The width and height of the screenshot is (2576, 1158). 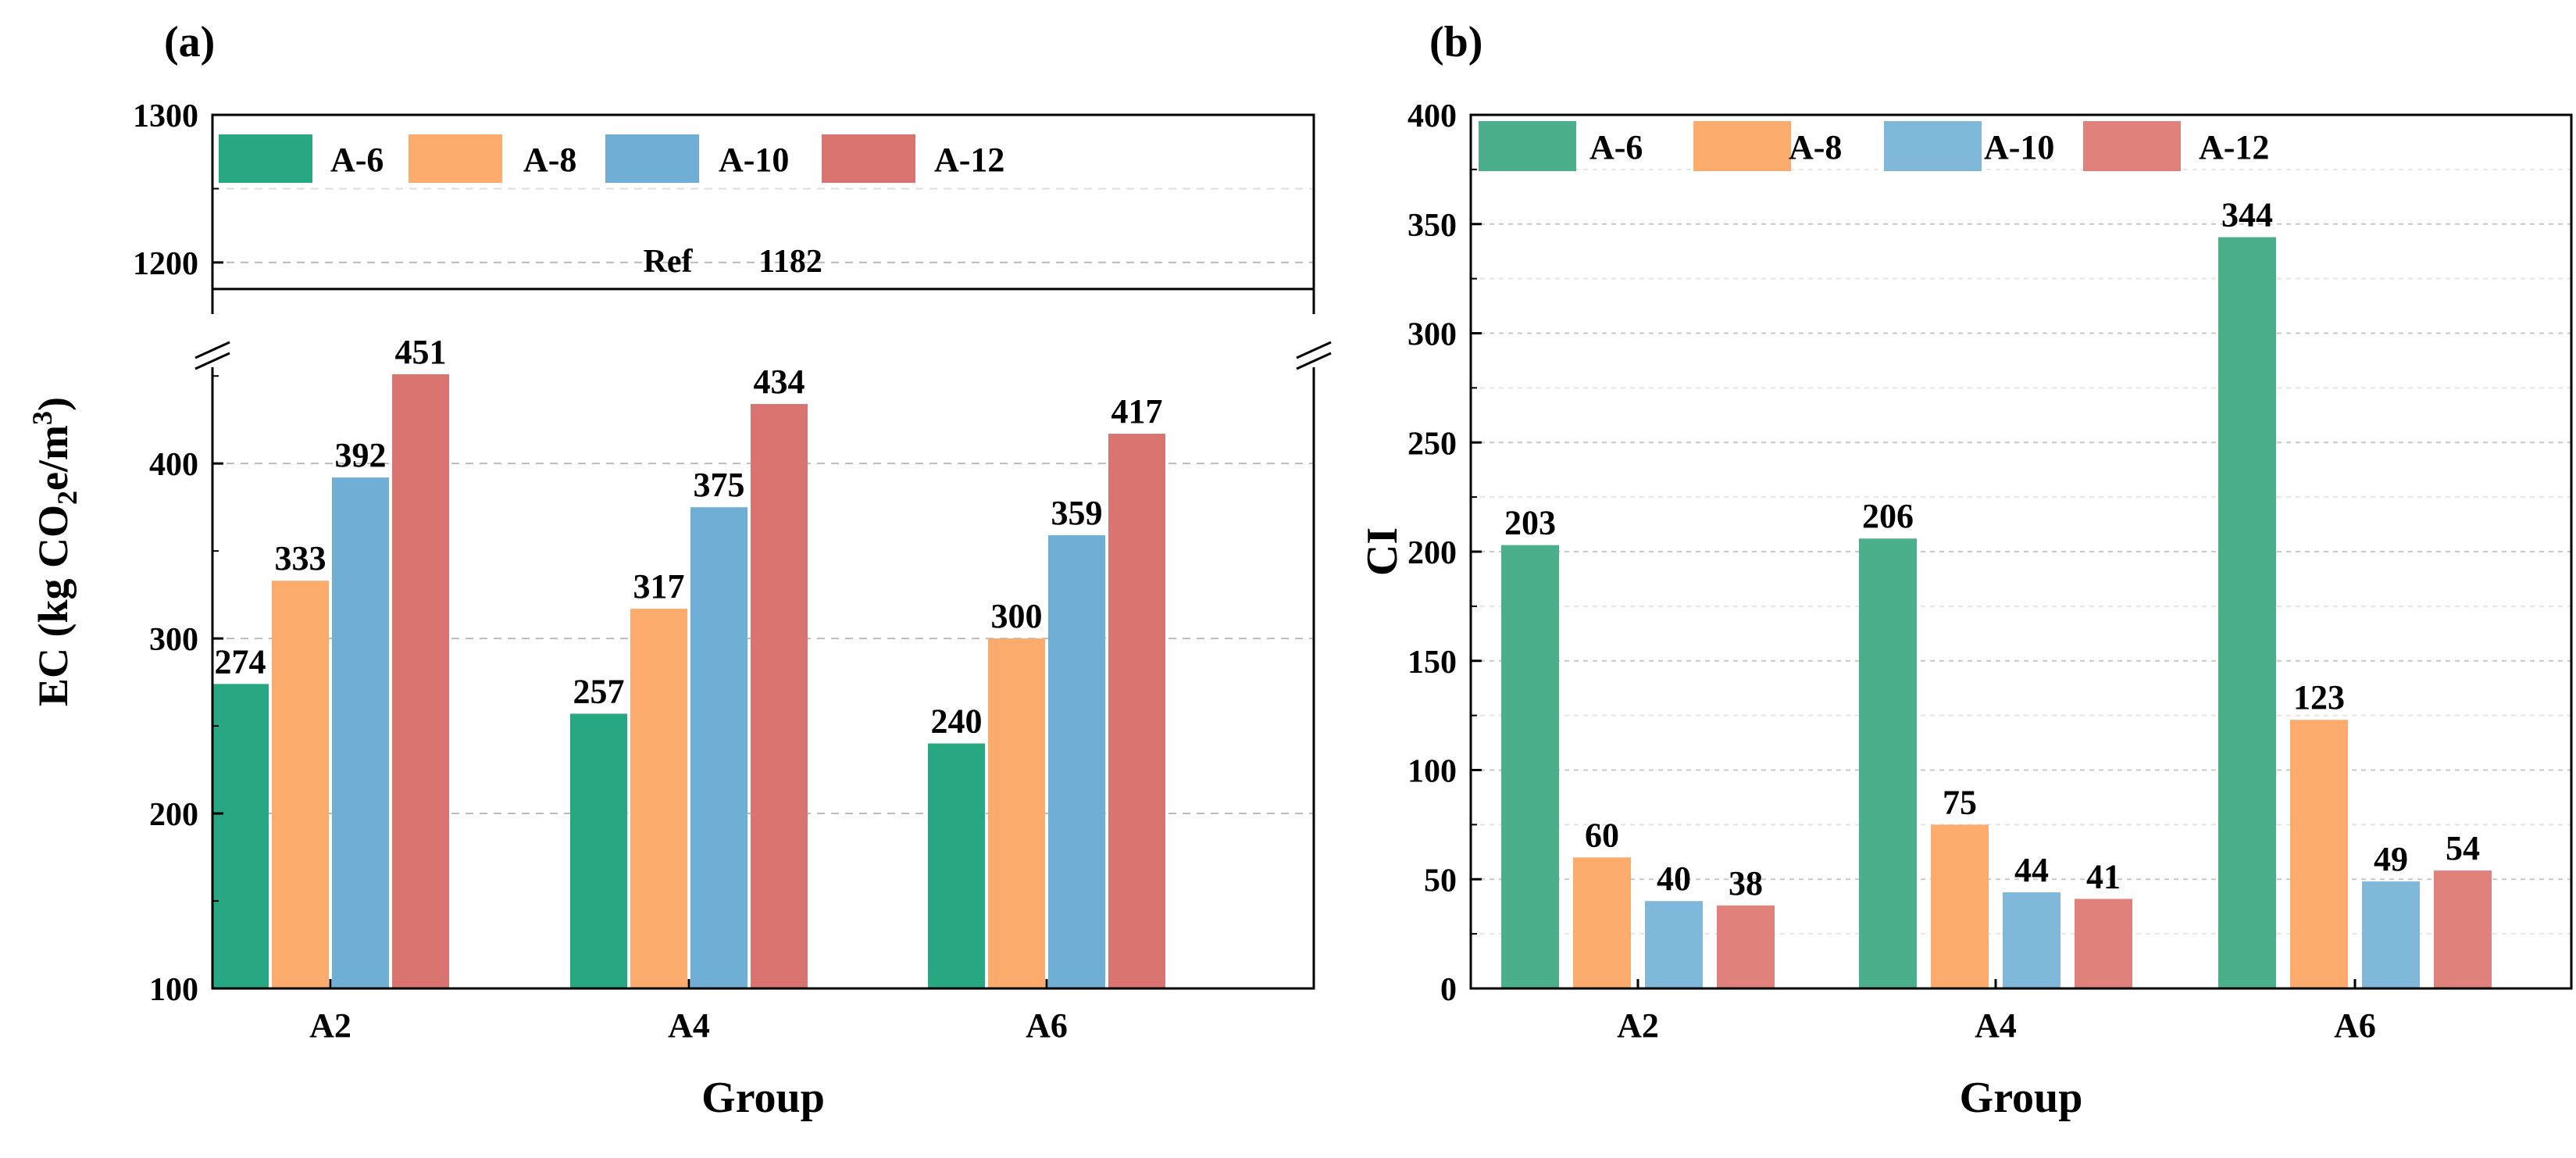 What do you see at coordinates (1888, 763) in the screenshot?
I see `bar-b-A-6-A4` at bounding box center [1888, 763].